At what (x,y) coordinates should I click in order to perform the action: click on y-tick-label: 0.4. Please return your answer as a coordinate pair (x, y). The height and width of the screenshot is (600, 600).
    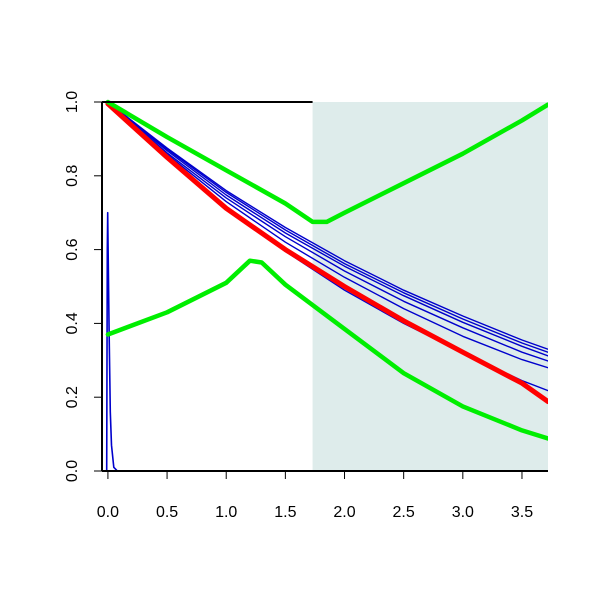
    Looking at the image, I should click on (72, 323).